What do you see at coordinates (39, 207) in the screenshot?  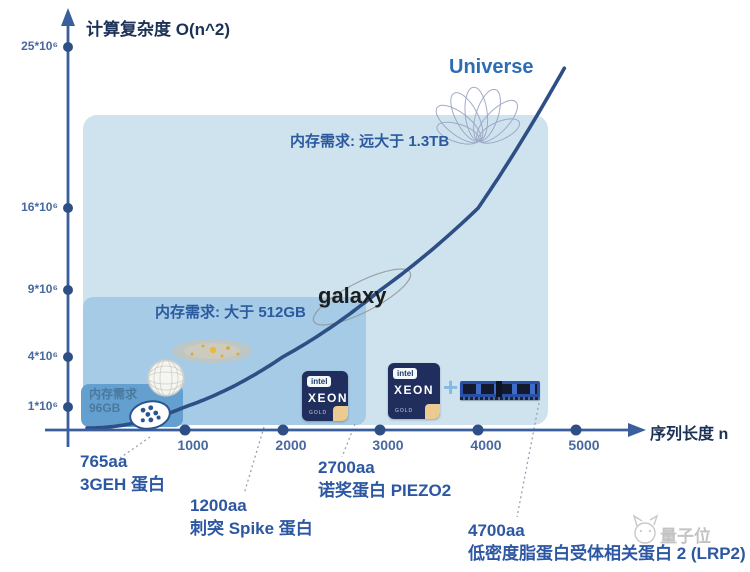 I see `y-tick-16e6: 16*10⁶` at bounding box center [39, 207].